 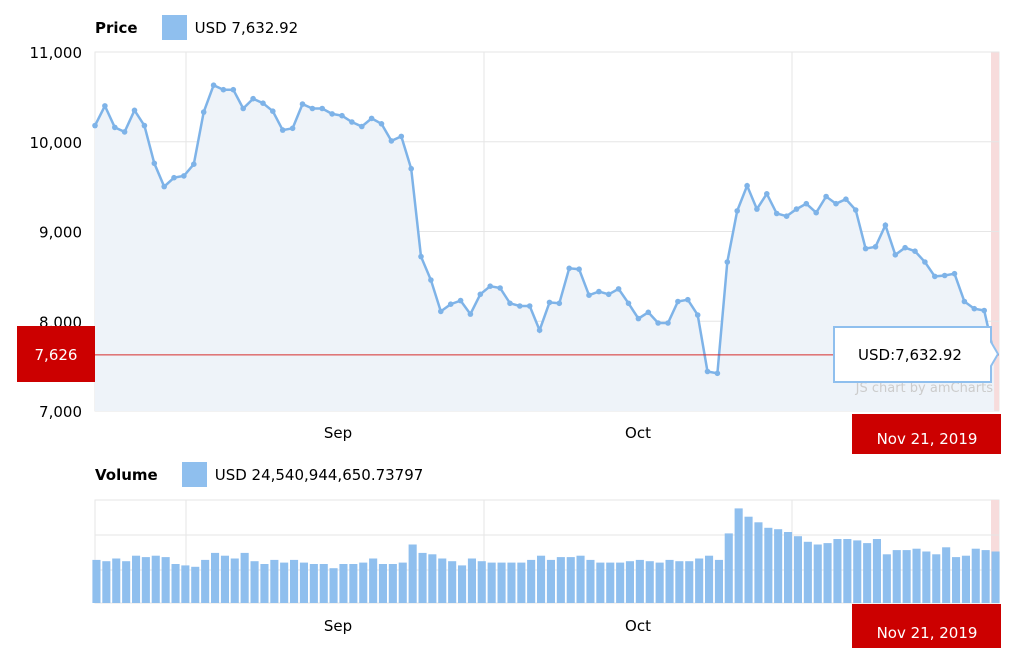 I want to click on price-legend: Price USD 7,632.92, so click(x=196, y=27).